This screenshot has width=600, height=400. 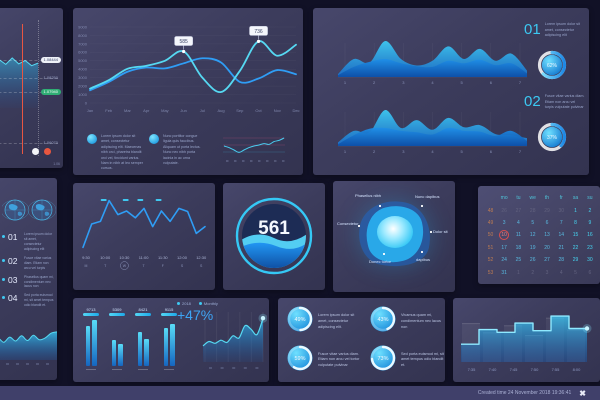 I want to click on text: 49%, so click(x=299, y=320).